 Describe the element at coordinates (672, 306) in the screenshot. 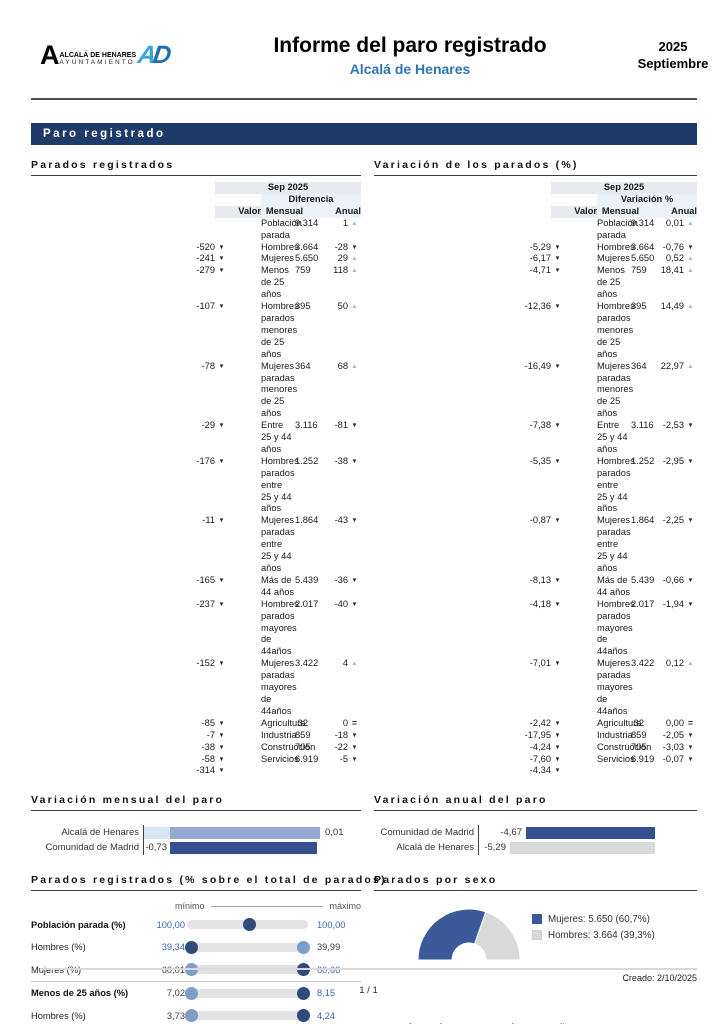

I see `mensual-cell: 14,49` at that location.